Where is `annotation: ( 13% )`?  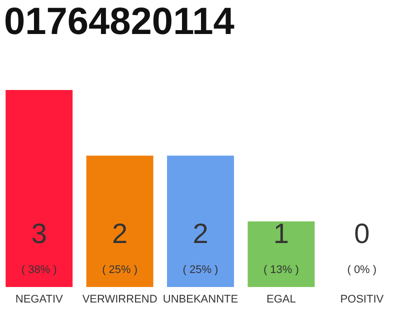
annotation: ( 13% ) is located at coordinates (281, 270).